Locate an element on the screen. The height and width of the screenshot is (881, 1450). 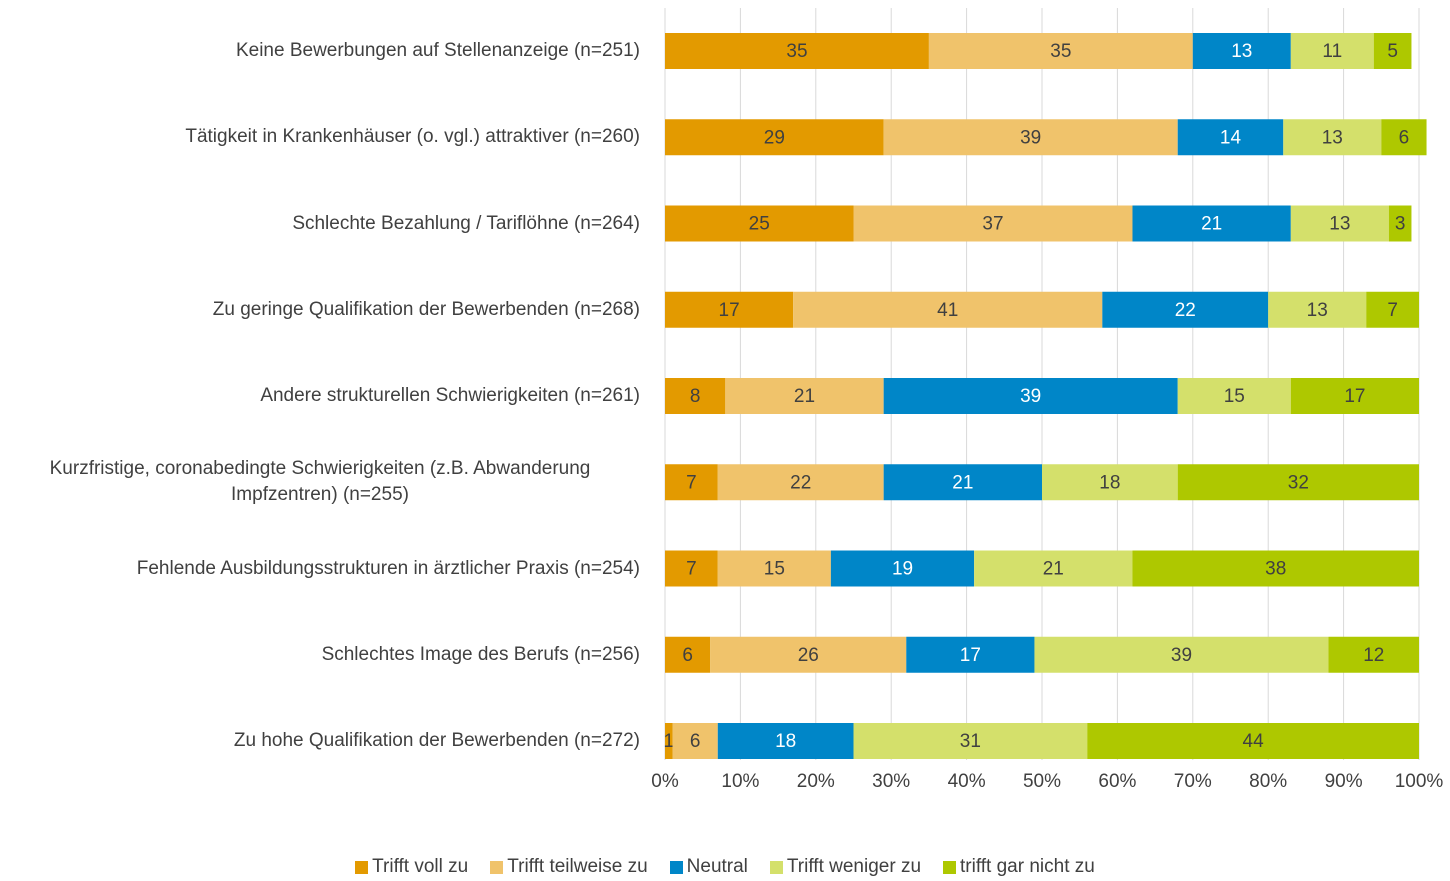
data-label: 26 is located at coordinates (808, 655).